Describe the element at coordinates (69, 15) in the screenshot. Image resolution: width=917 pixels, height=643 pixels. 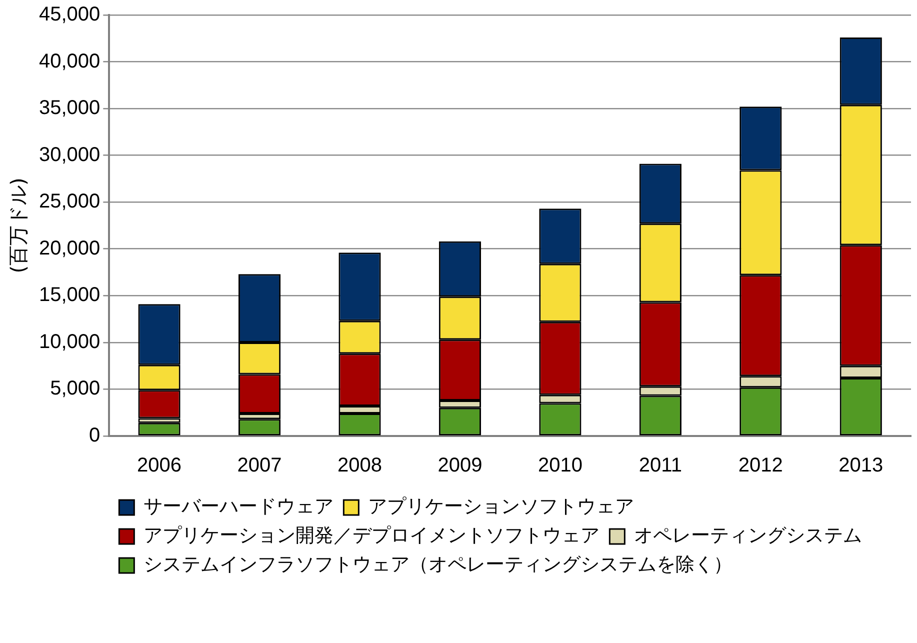
I see `y-tick-label: 45,000` at that location.